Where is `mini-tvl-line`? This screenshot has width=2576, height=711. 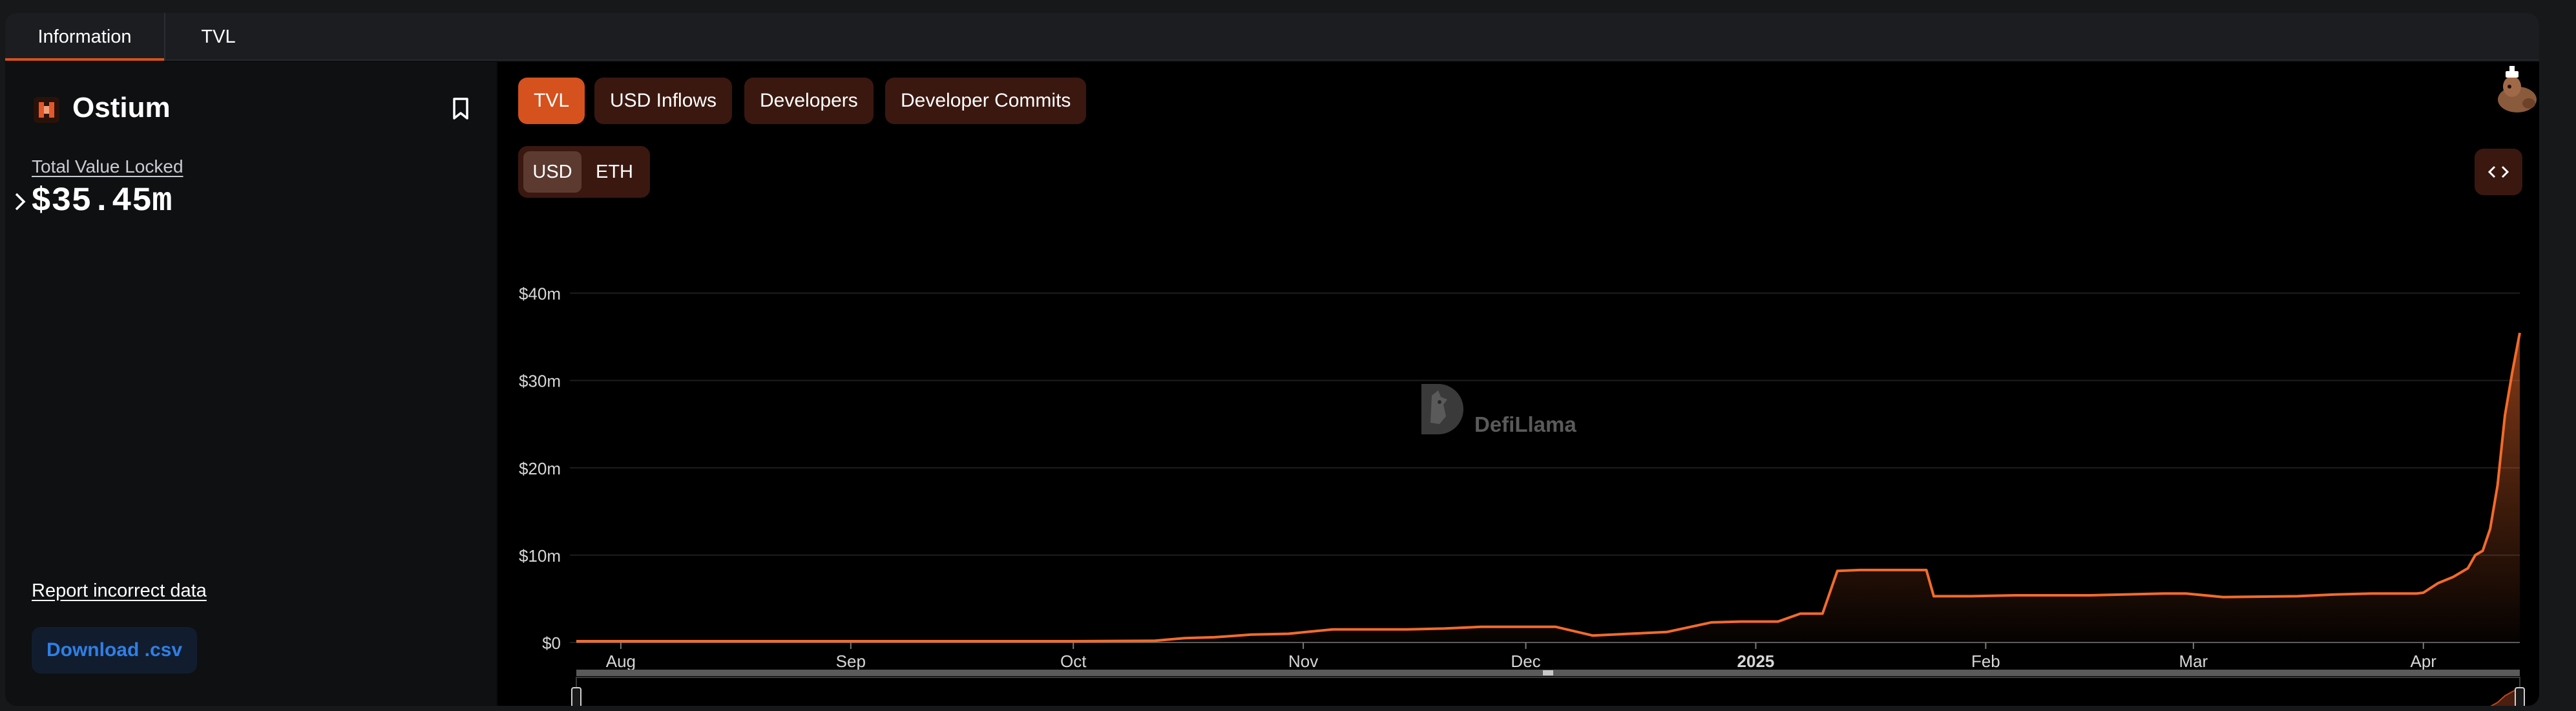 mini-tvl-line is located at coordinates (2505, 696).